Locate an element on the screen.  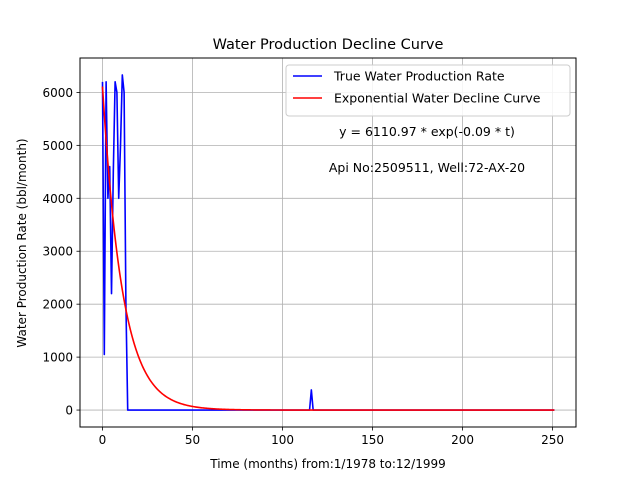
legend-label-decline-curve: Exponential Water Decline Curve is located at coordinates (437, 98).